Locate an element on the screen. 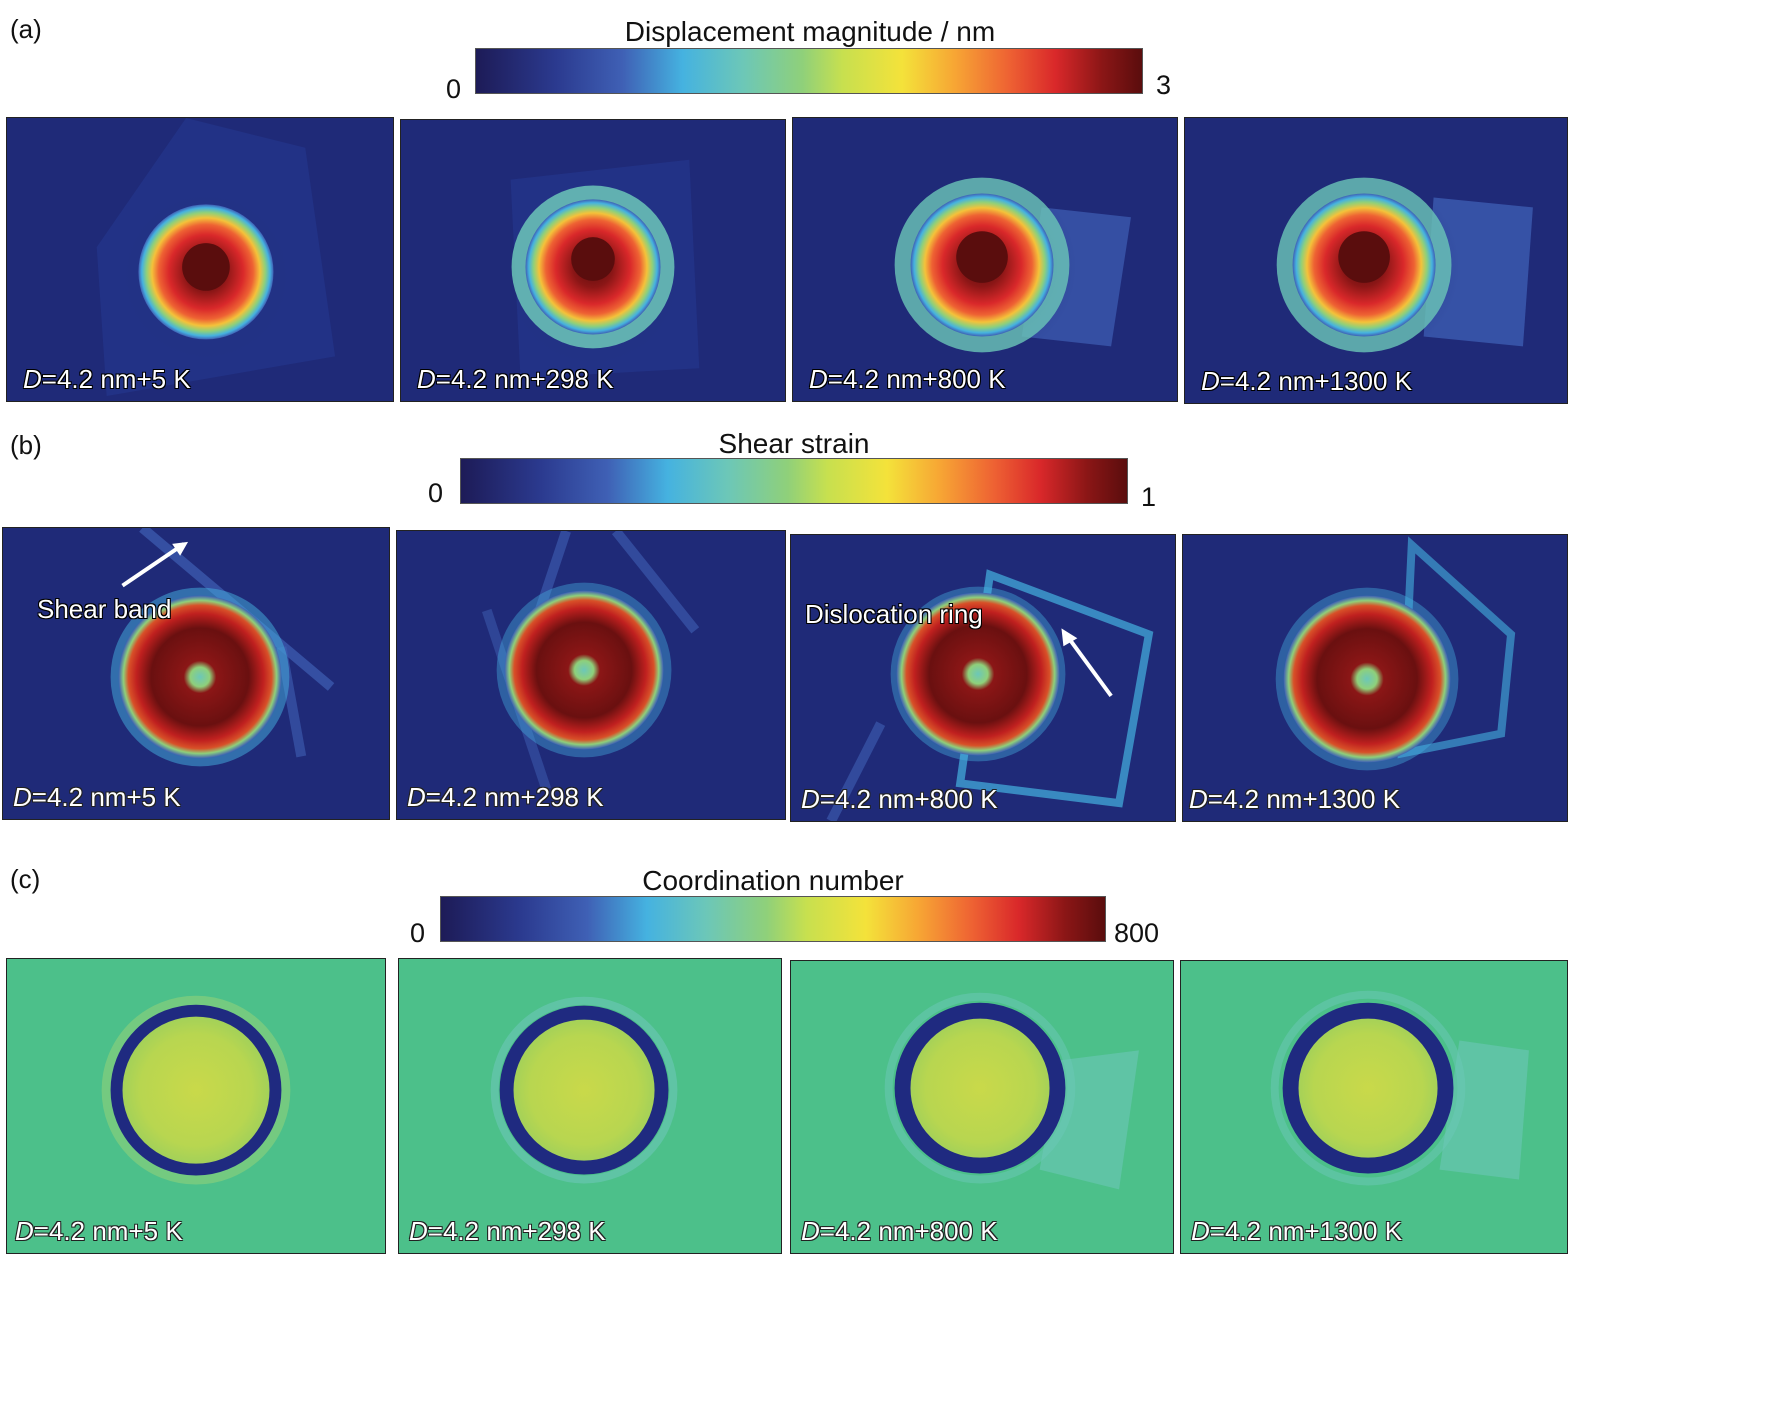  map-b-4: D=4.2 nm+1300 K is located at coordinates (1375, 678).